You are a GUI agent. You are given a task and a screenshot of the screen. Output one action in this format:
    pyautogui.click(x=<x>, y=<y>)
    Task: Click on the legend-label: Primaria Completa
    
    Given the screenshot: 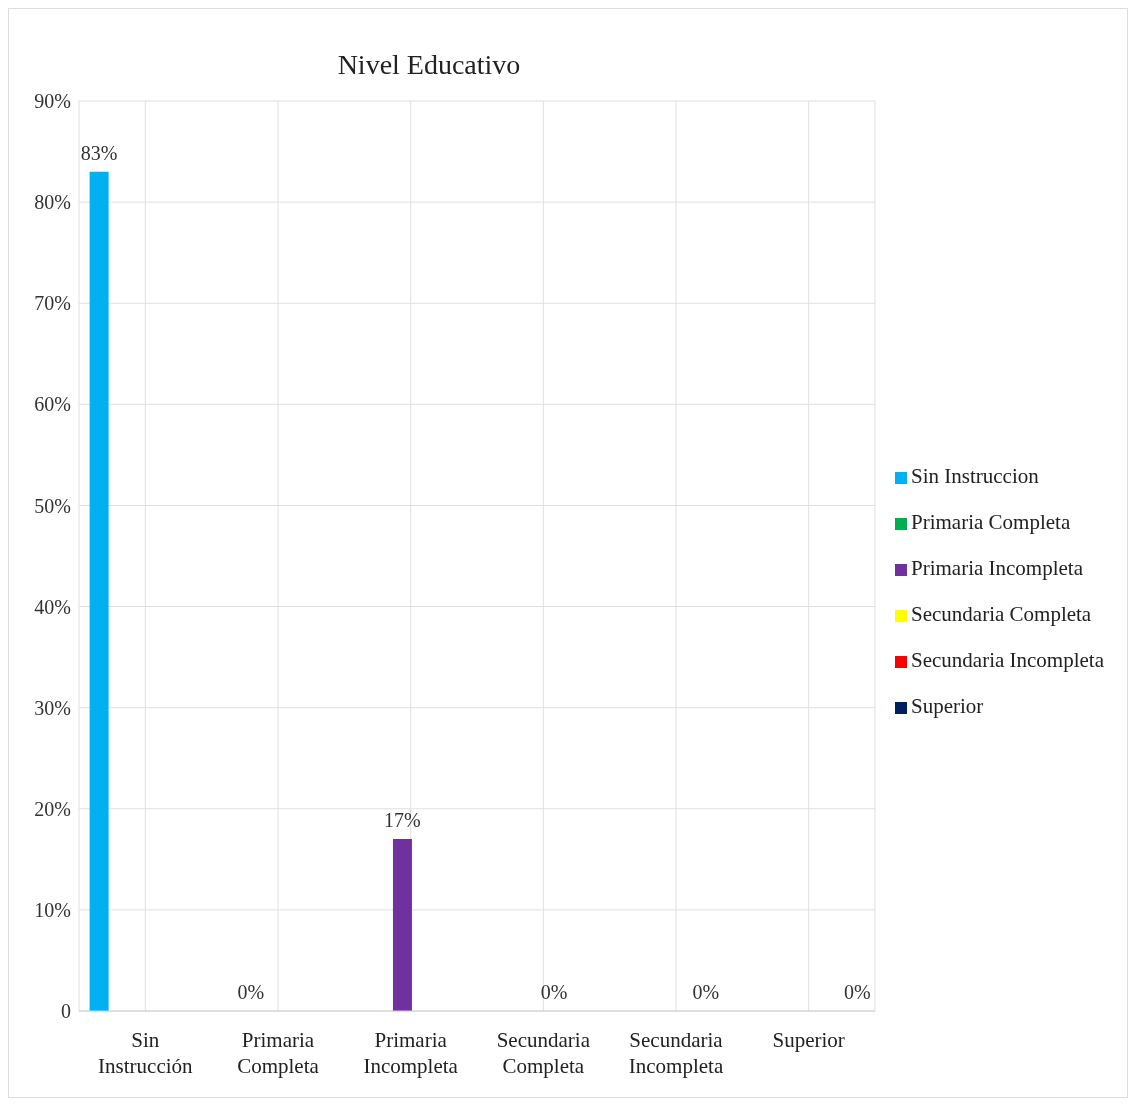 What is the action you would take?
    pyautogui.click(x=991, y=522)
    